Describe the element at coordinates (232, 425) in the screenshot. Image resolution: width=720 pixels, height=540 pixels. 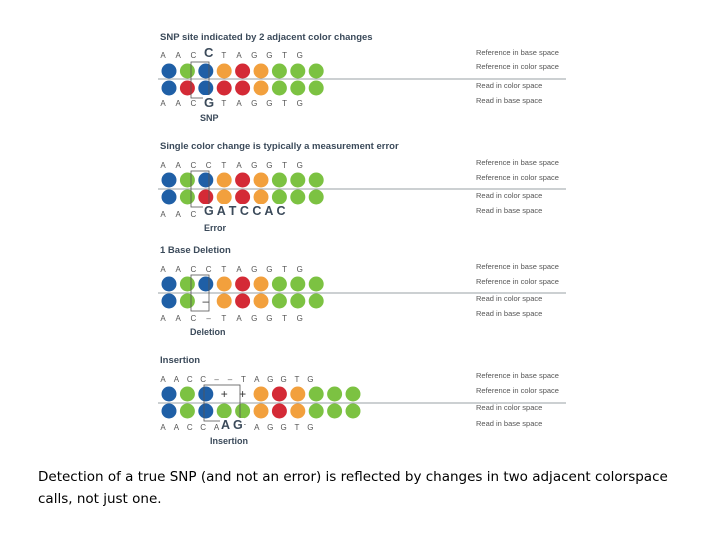
I see `read-variant-bases: A G` at that location.